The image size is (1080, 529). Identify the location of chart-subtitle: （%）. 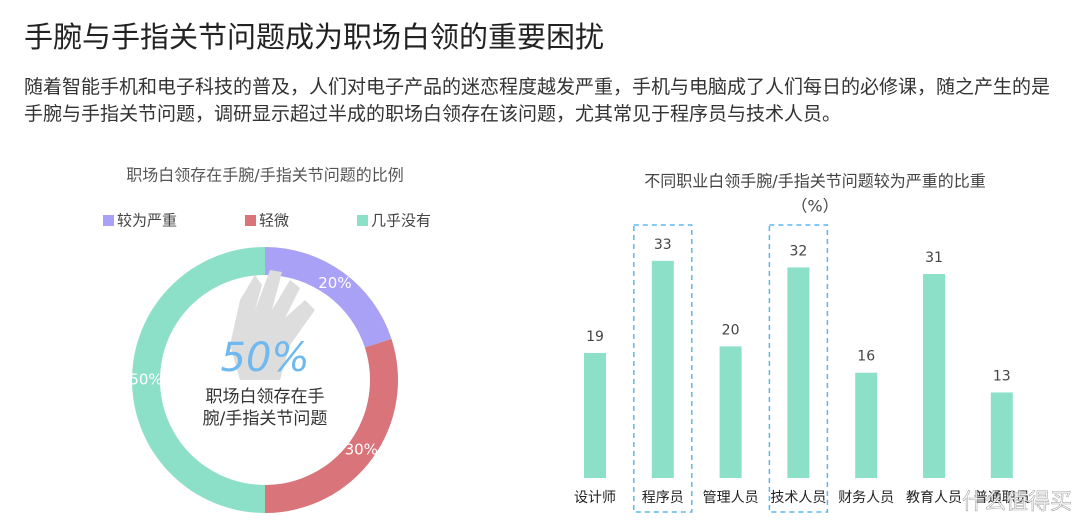
(814, 206).